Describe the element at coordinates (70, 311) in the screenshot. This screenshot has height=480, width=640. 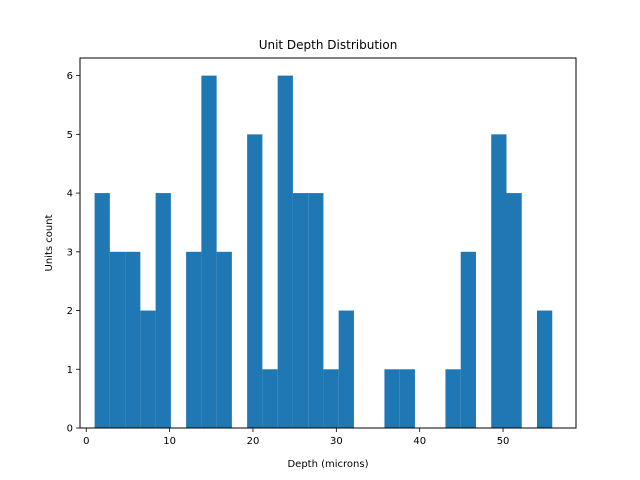
I see `y-tick-label: 2` at that location.